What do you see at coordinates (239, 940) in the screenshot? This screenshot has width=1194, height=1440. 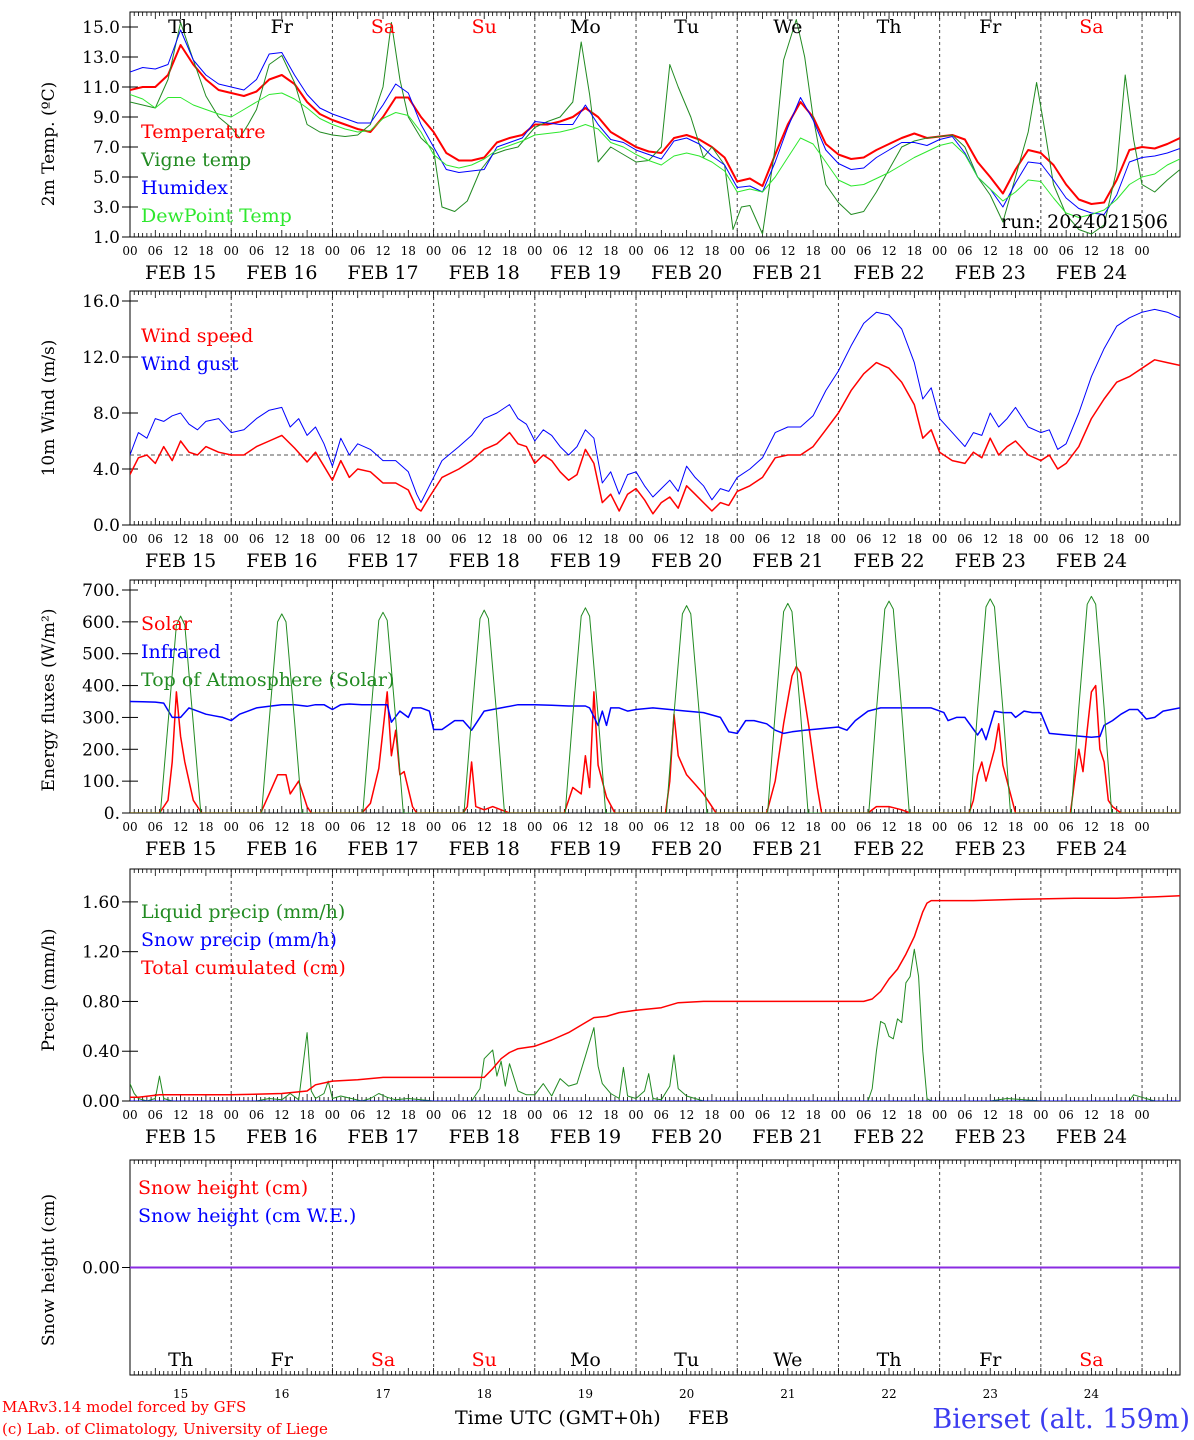 I see `legend-entry: Snow precip (mm/h)` at bounding box center [239, 940].